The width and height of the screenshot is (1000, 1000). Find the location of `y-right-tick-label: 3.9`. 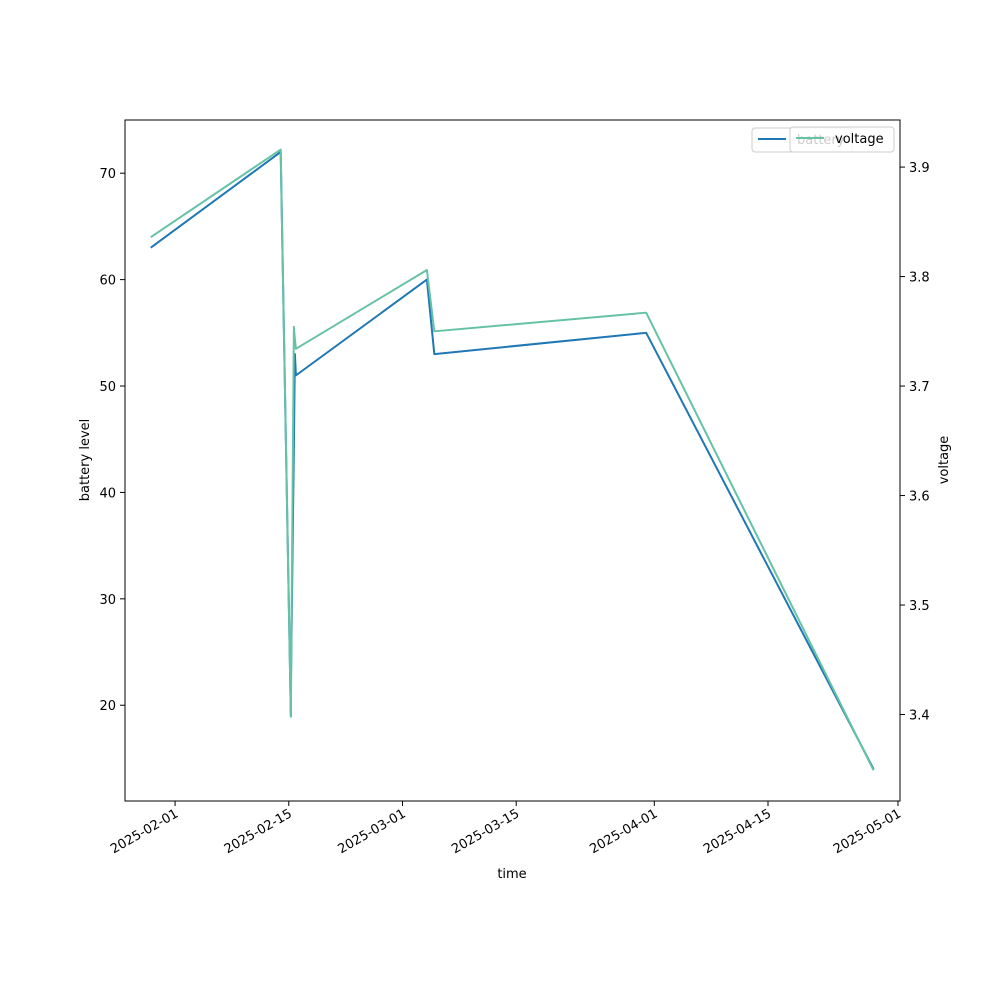

y-right-tick-label: 3.9 is located at coordinates (919, 168).